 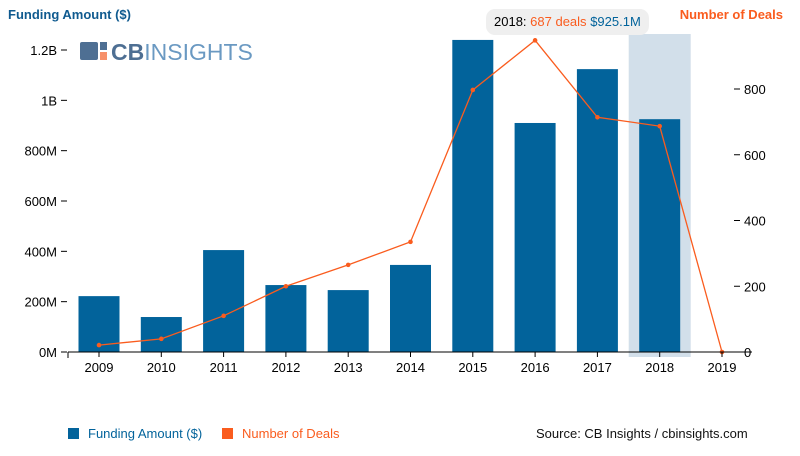 What do you see at coordinates (89, 51) in the screenshot?
I see `logo-mark-left` at bounding box center [89, 51].